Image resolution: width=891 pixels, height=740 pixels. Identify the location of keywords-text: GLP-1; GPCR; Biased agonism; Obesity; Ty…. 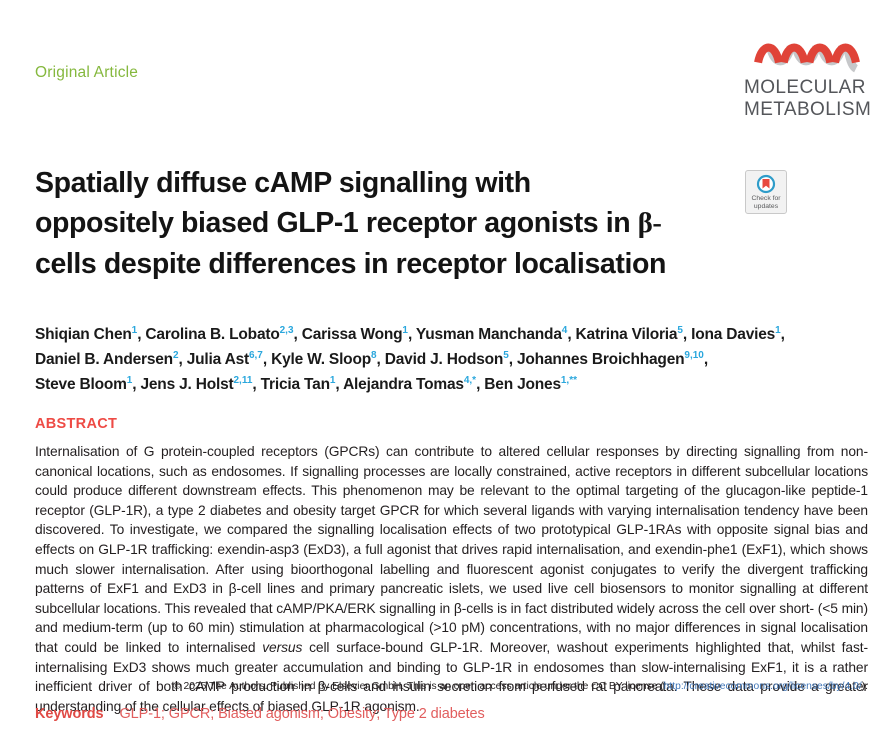
(302, 714).